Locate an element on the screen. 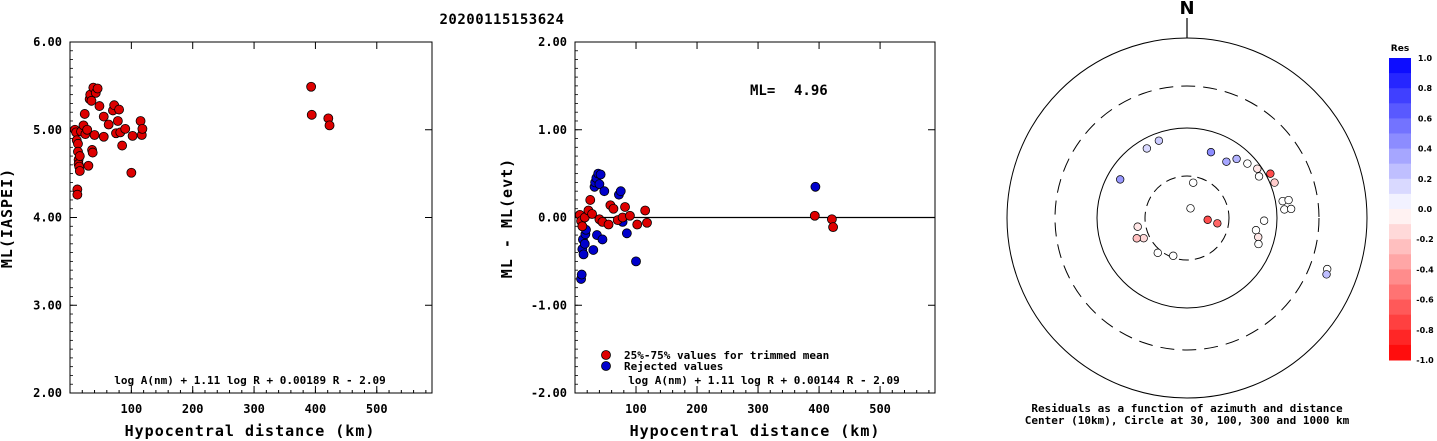 Image resolution: width=1437 pixels, height=441 pixels. plot1-y-axis-label: ML(IASPEI) is located at coordinates (8, 218).